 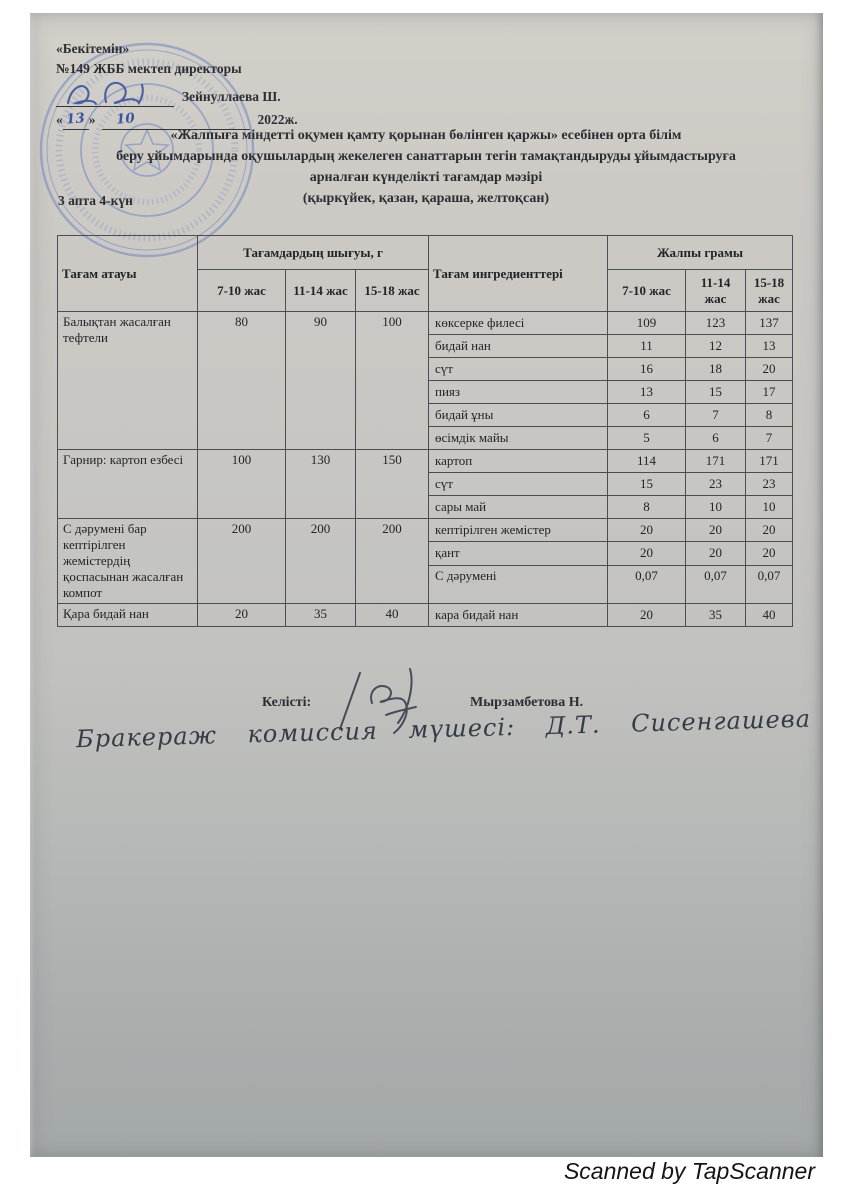 What do you see at coordinates (518, 323) in the screenshot?
I see `ingredient-name-cell: көксерке филесі` at bounding box center [518, 323].